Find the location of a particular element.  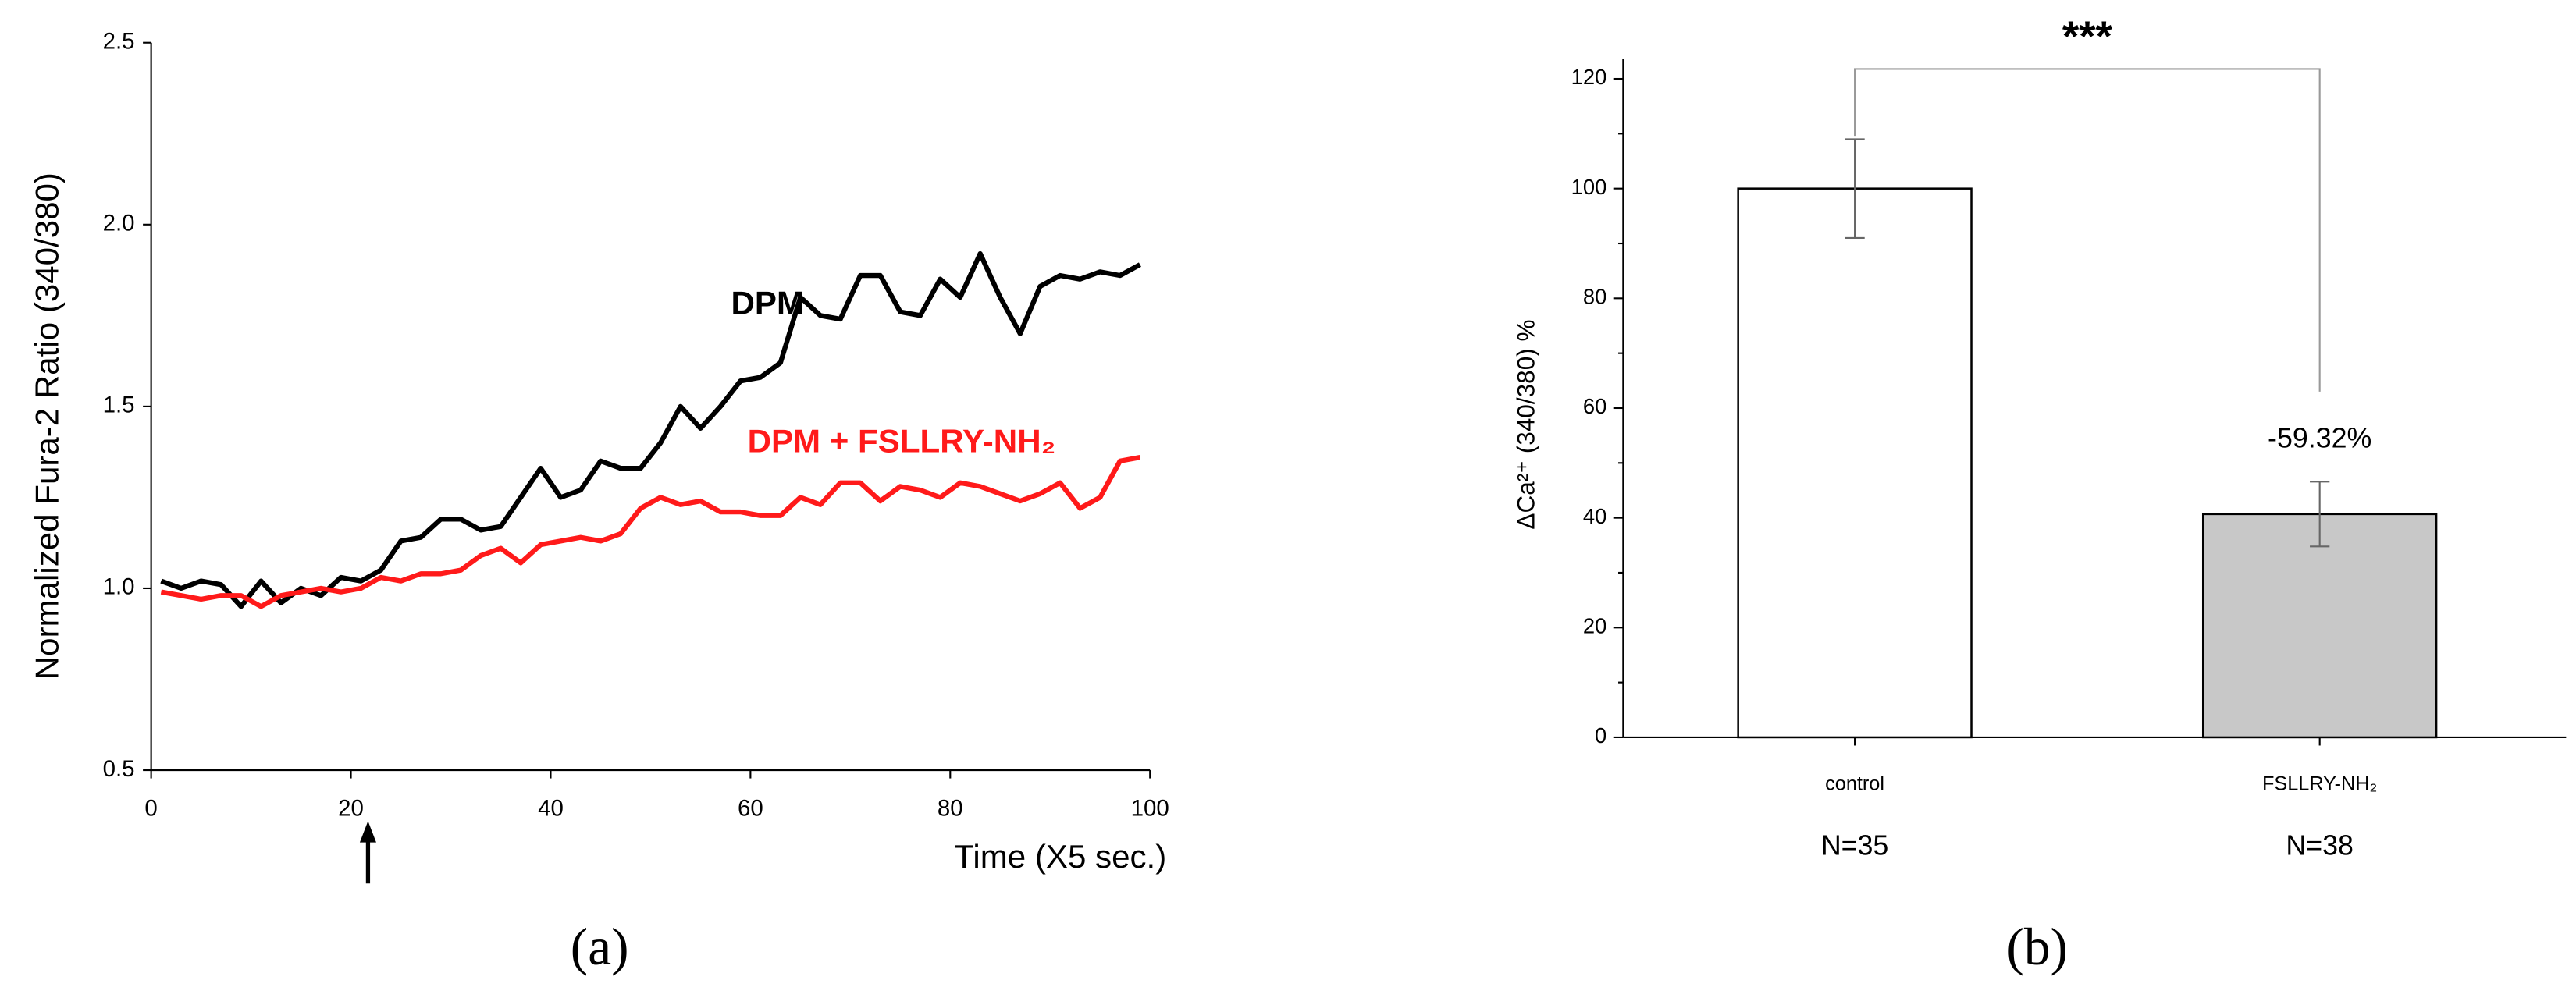

y-tick-label: 1.0 is located at coordinates (119, 587).